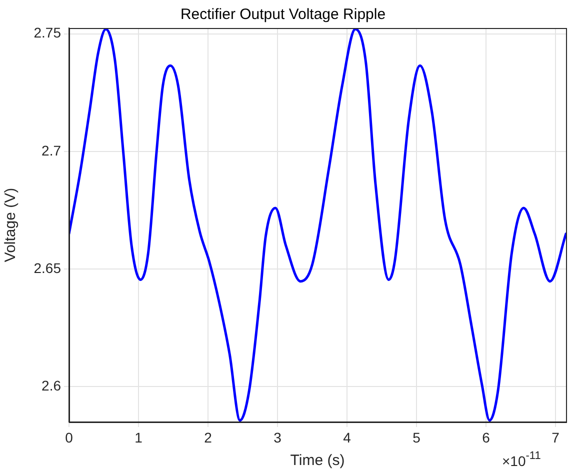 The image size is (568, 472). I want to click on y-tick-label: 2.6, so click(52, 386).